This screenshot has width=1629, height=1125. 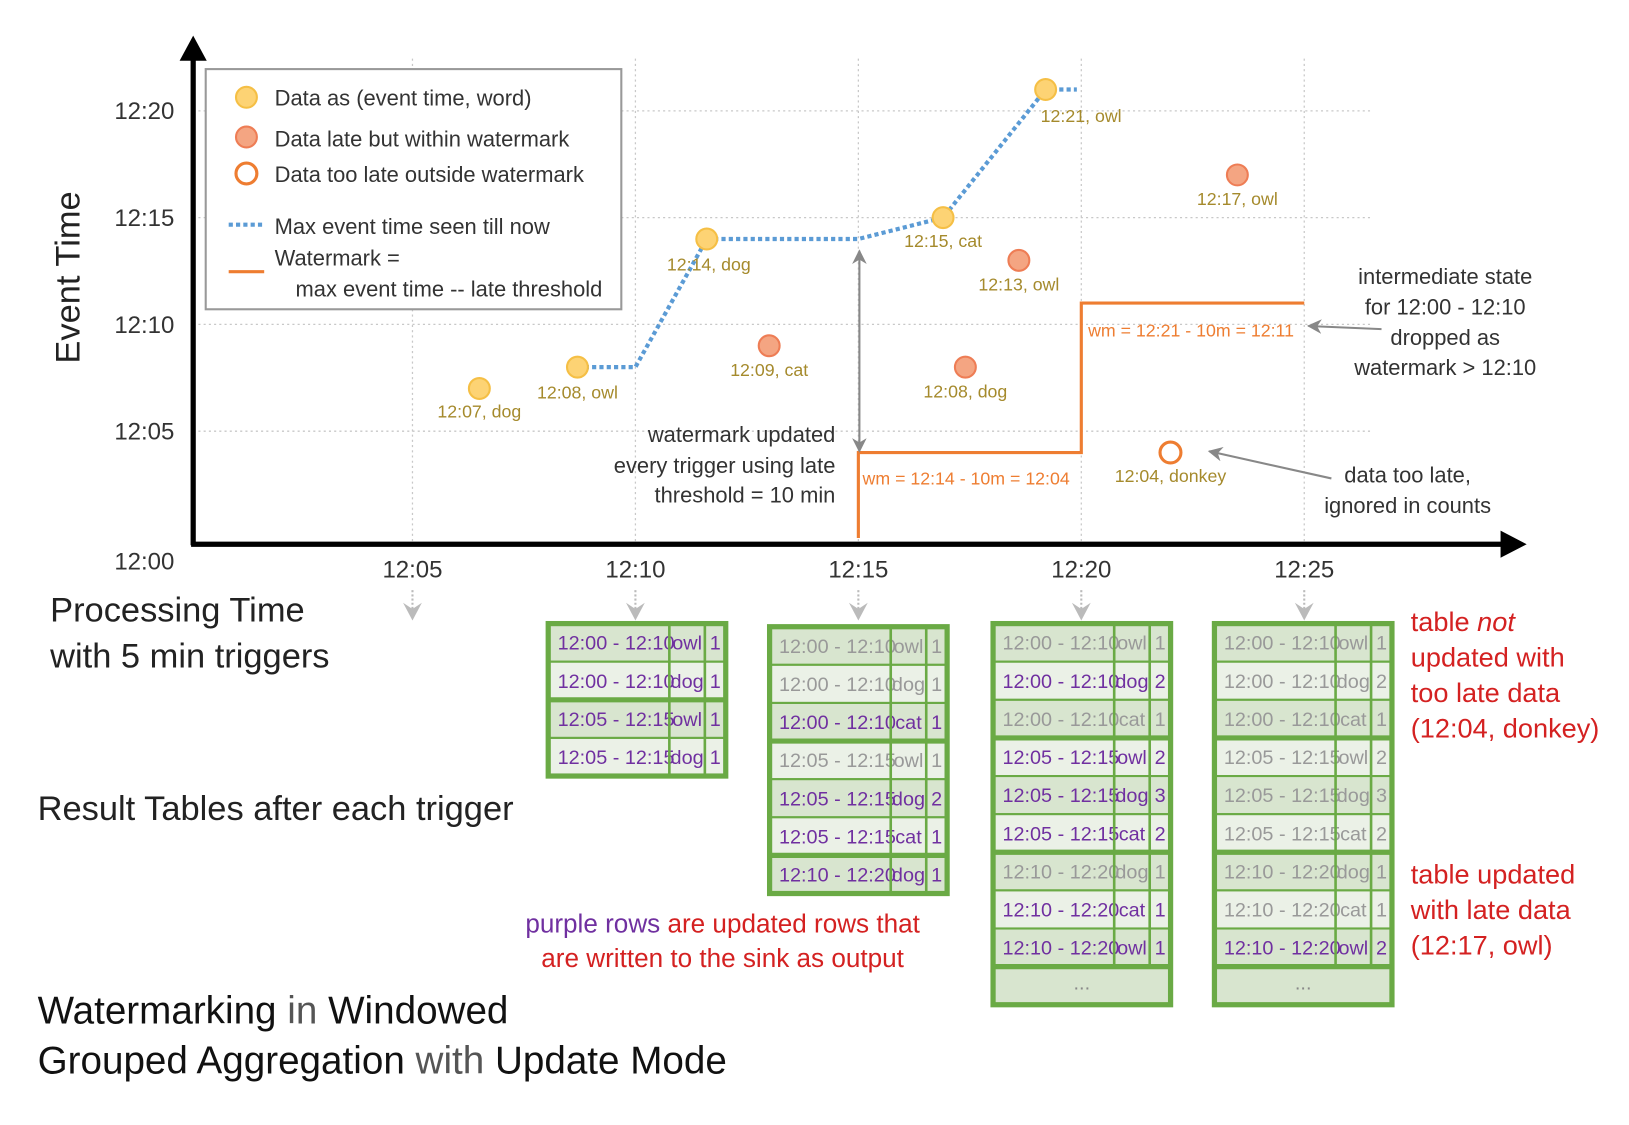 What do you see at coordinates (144, 218) in the screenshot?
I see `y-tick-label: 12:15` at bounding box center [144, 218].